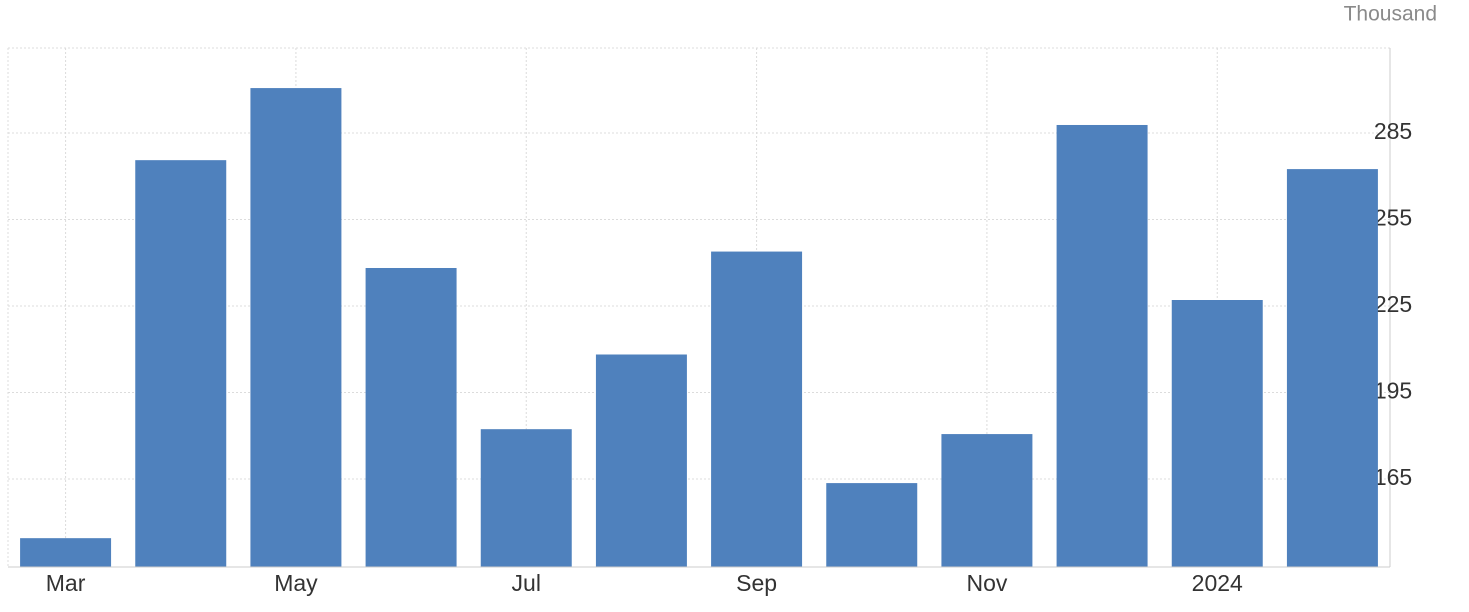 This screenshot has height=612, width=1469. Describe the element at coordinates (1390, 14) in the screenshot. I see `unit-label: Thousand` at that location.